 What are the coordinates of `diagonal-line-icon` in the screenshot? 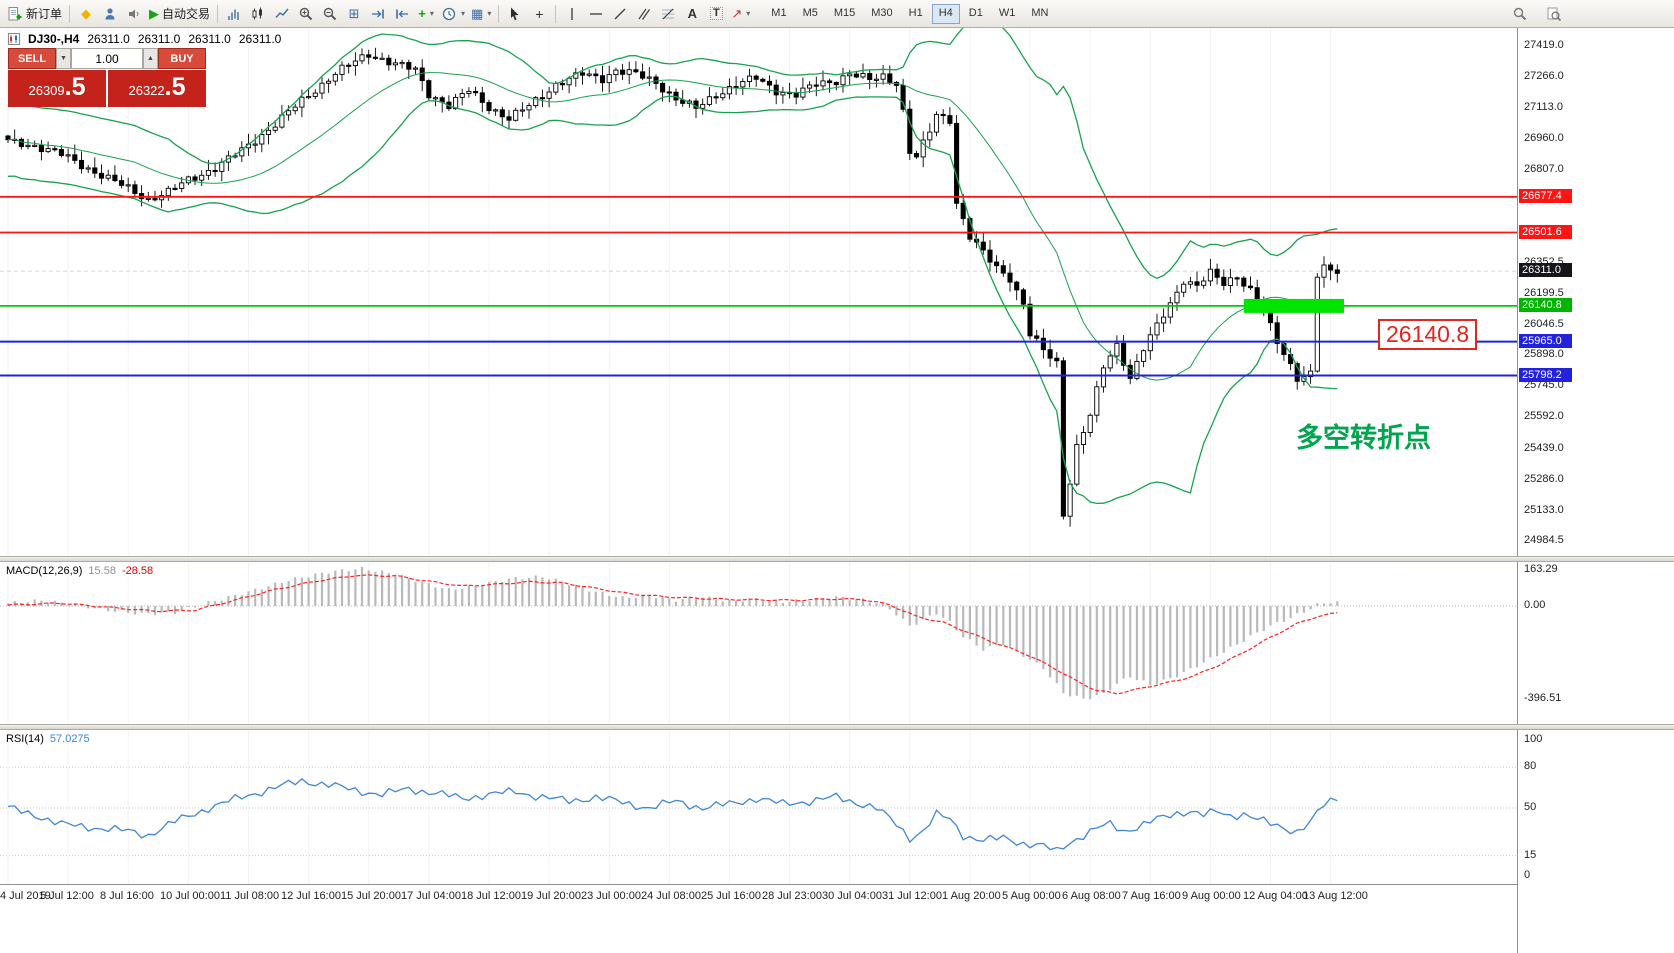 It's located at (620, 13).